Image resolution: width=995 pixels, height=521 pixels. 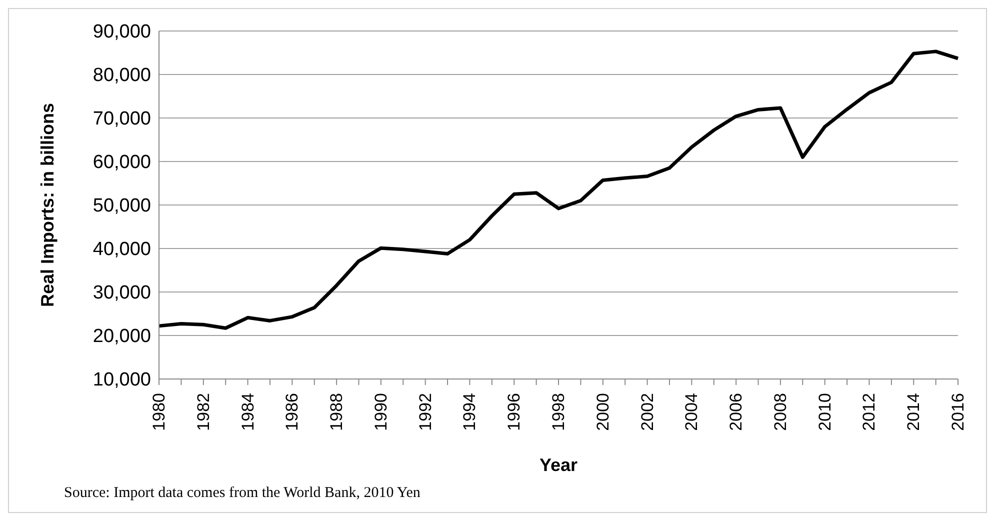 What do you see at coordinates (425, 412) in the screenshot?
I see `x-tick-label: 1992` at bounding box center [425, 412].